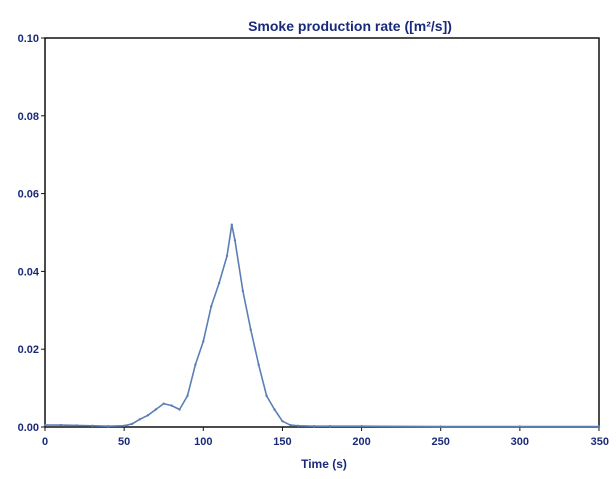  I want to click on y-axis-ticks: 0.00 0.02 0.04 0.06 0.08 0.10, so click(31, 233).